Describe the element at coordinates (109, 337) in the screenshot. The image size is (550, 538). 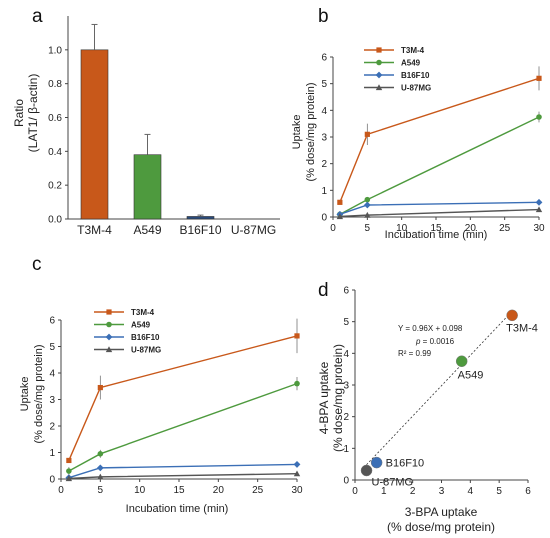
I see `panel-c-legend-marker-b16f10` at that location.